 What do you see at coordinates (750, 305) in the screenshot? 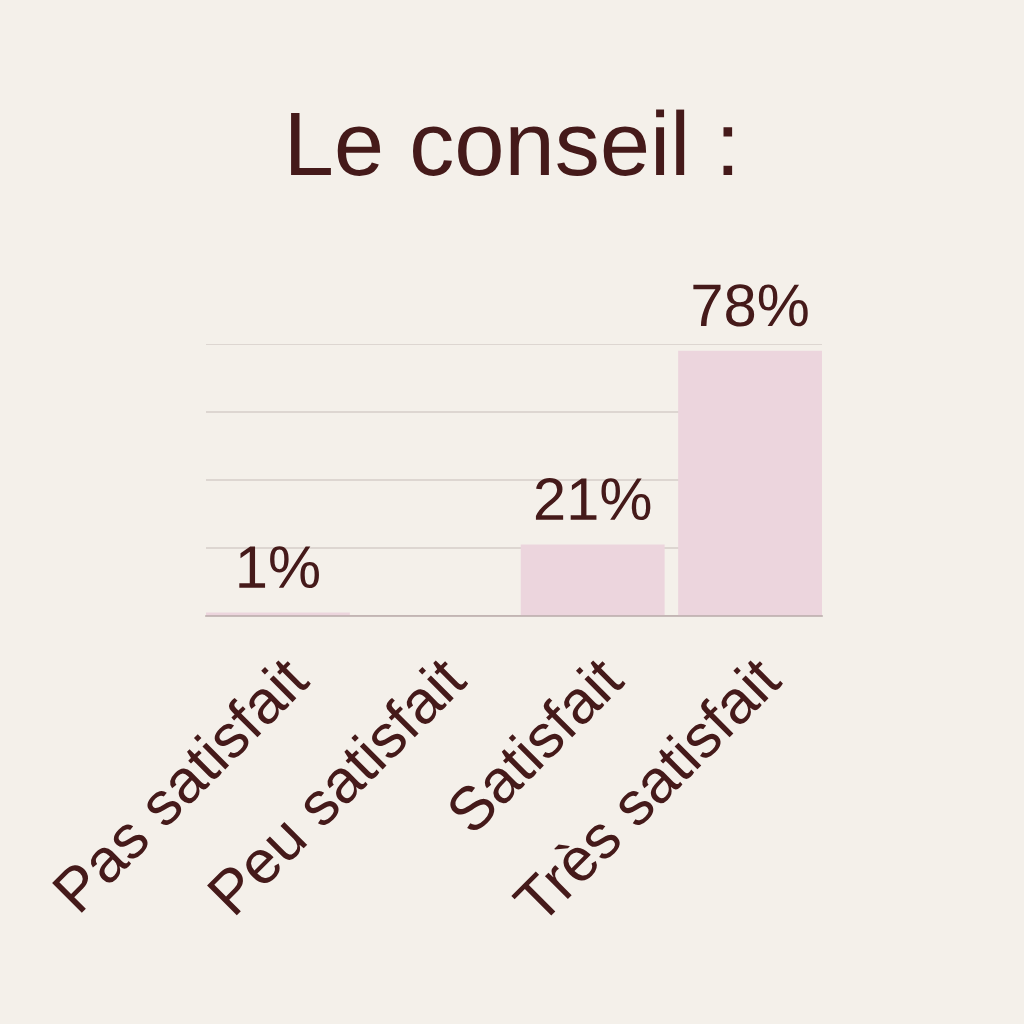
I see `data-label: 78%` at bounding box center [750, 305].